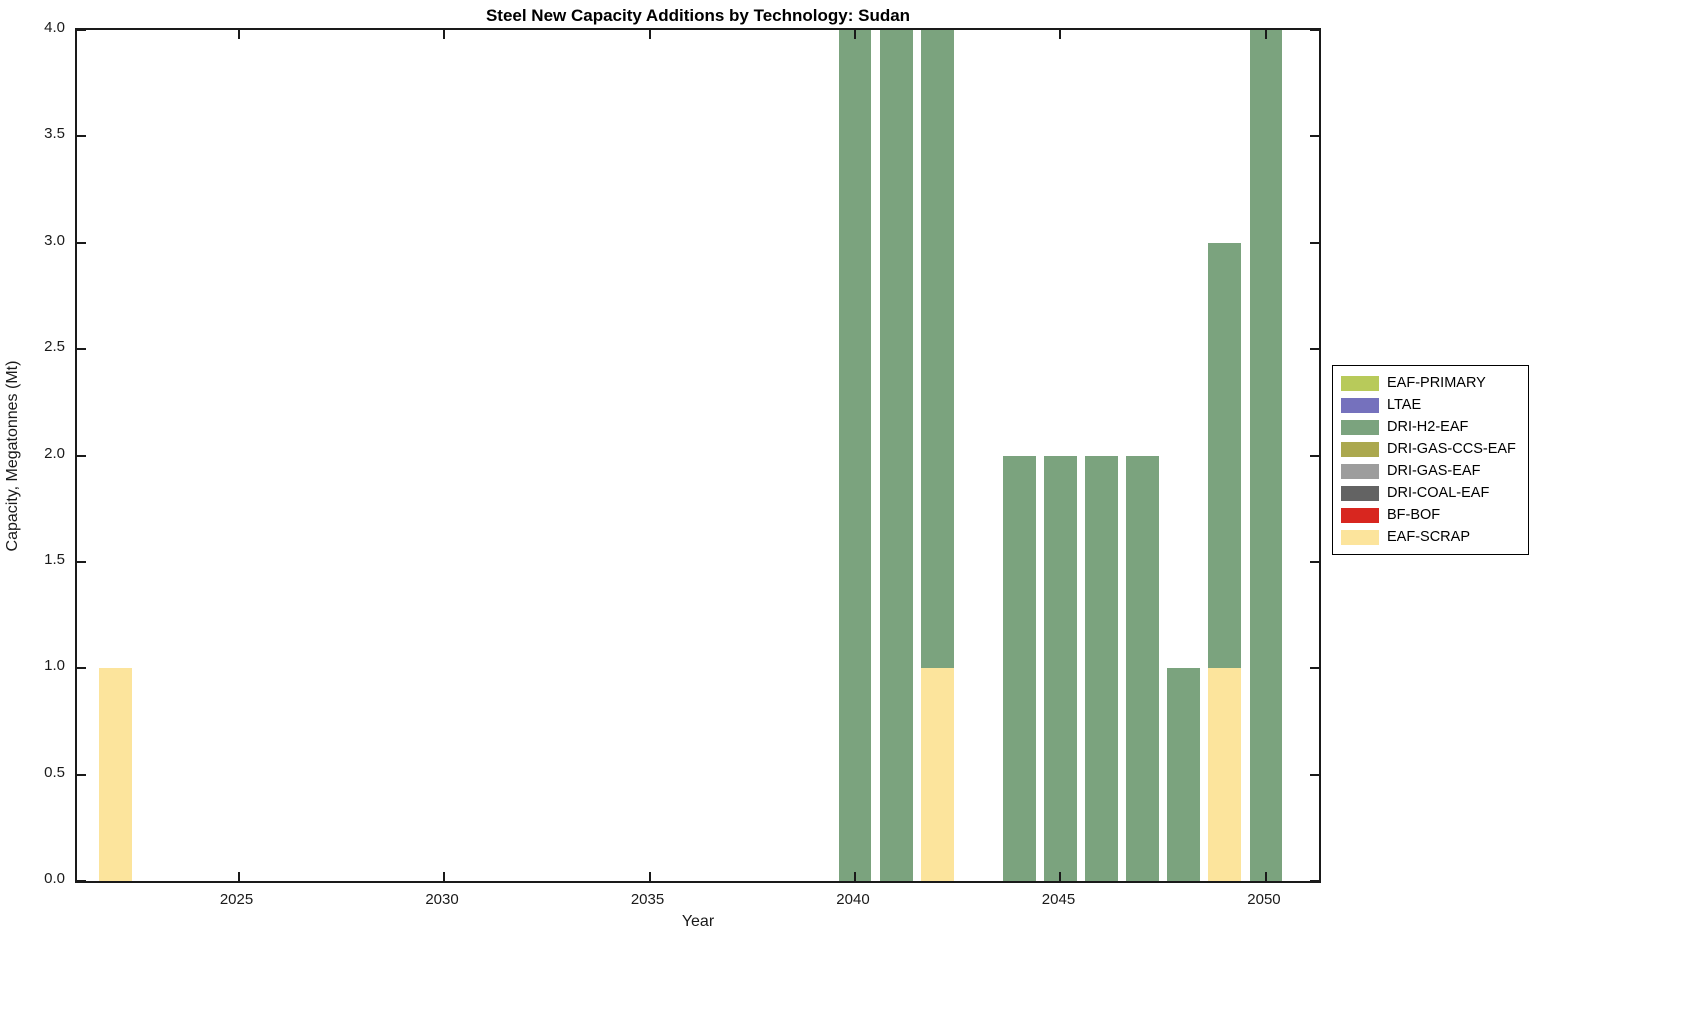 Image resolution: width=1696 pixels, height=1021 pixels. I want to click on legend-item: EAF-SCRAP, so click(1428, 537).